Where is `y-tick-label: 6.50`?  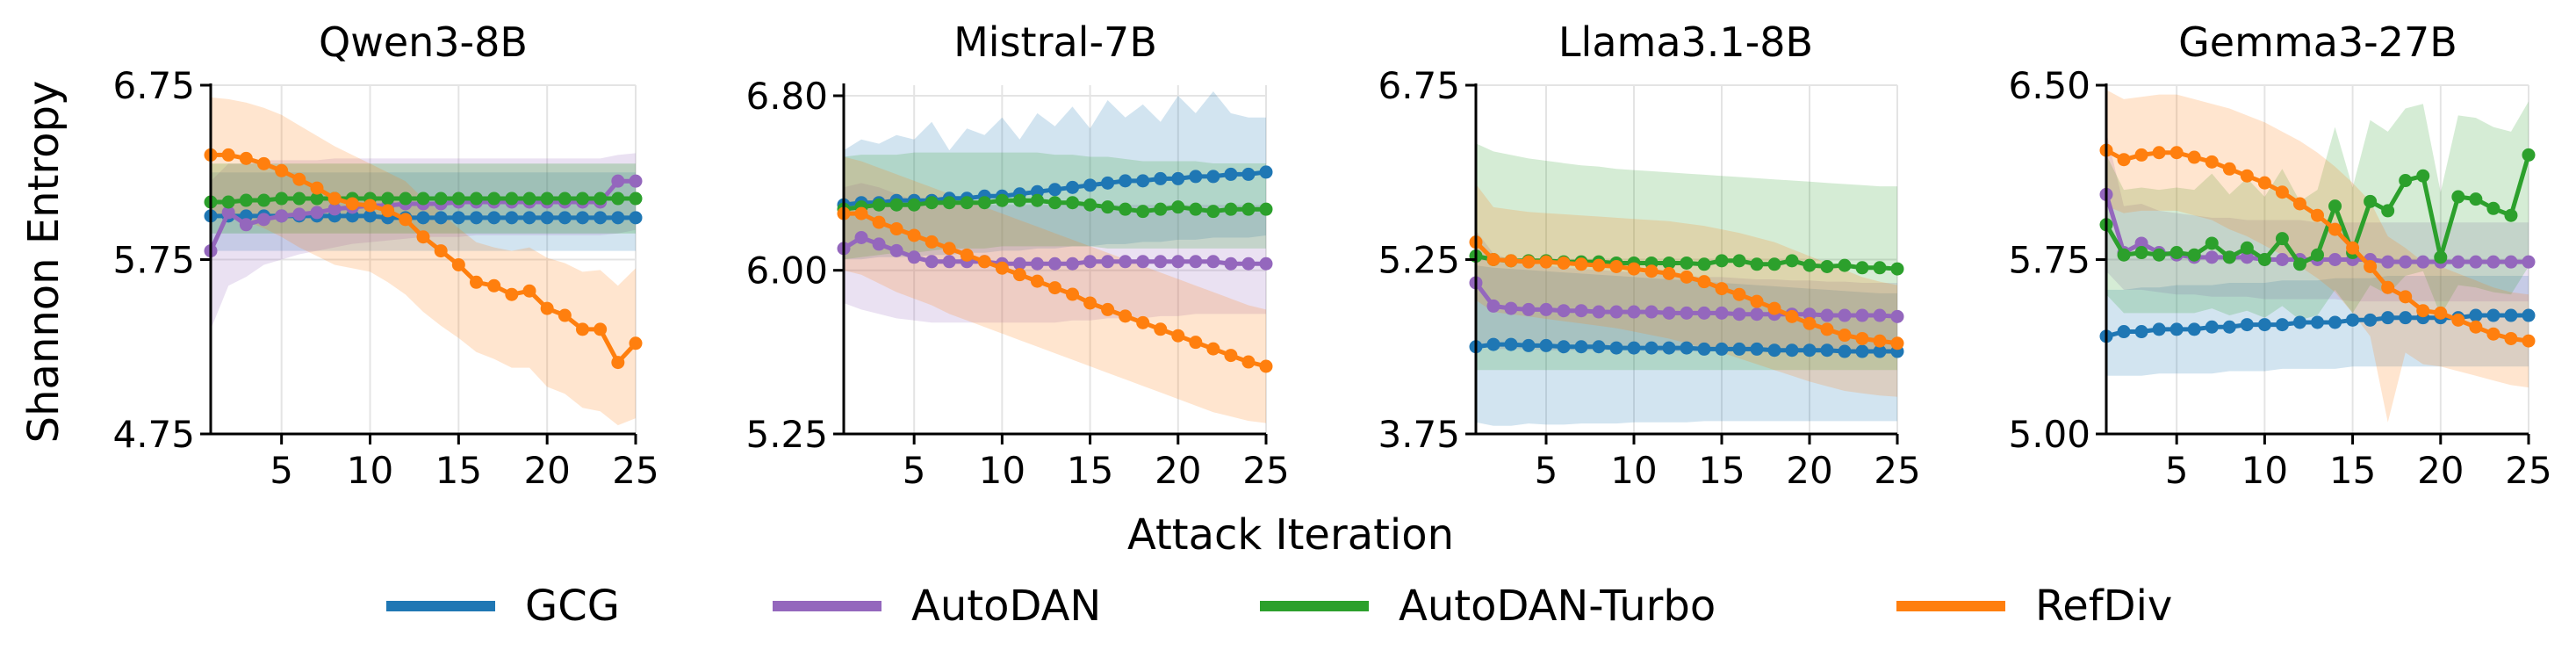 y-tick-label: 6.50 is located at coordinates (2049, 85).